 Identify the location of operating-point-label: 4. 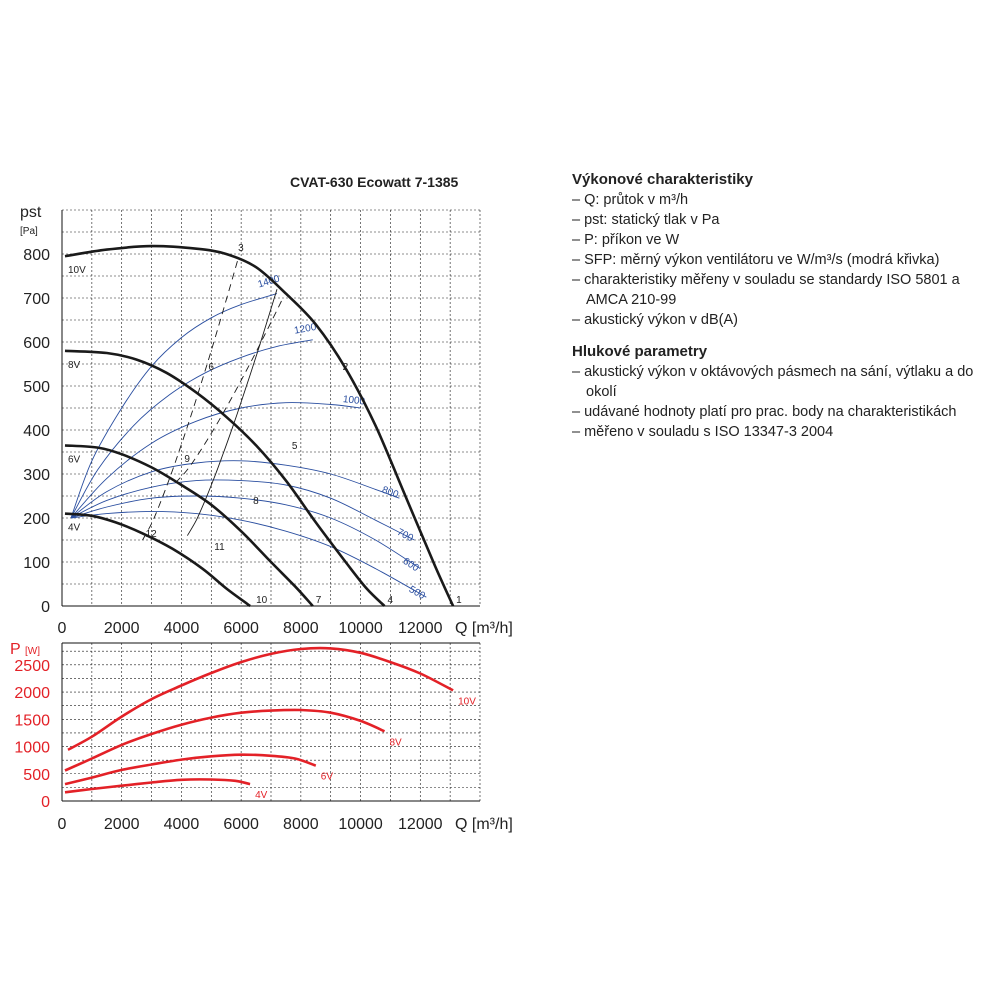
(390, 600).